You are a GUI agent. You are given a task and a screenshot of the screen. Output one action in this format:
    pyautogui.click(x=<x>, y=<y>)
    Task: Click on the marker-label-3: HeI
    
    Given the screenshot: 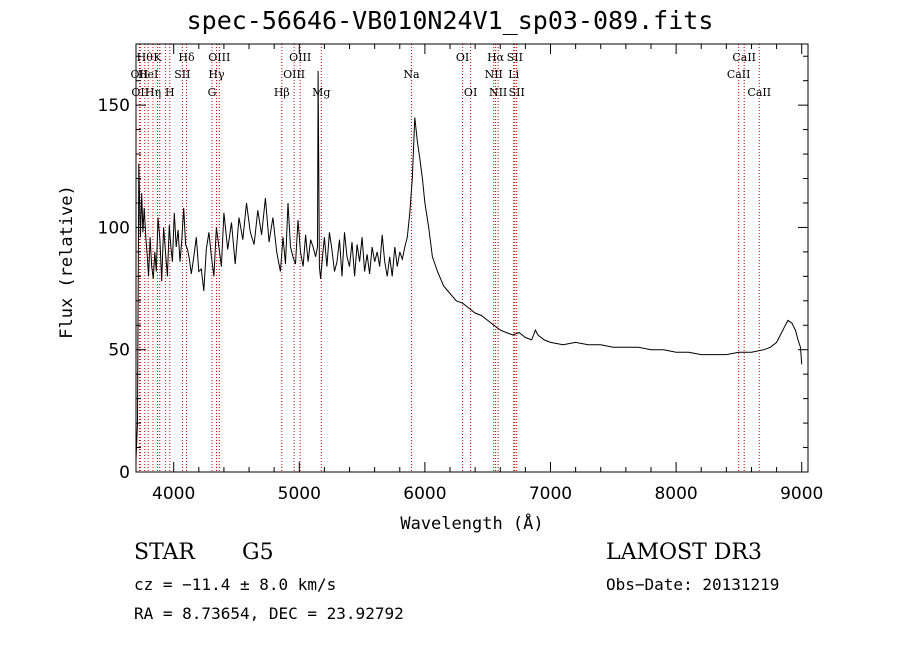 What is the action you would take?
    pyautogui.click(x=148, y=74)
    